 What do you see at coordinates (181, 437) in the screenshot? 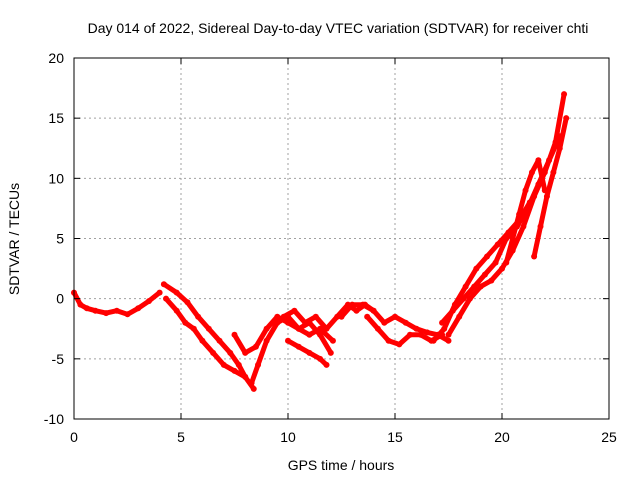
I see `x-tick-label: 5` at bounding box center [181, 437].